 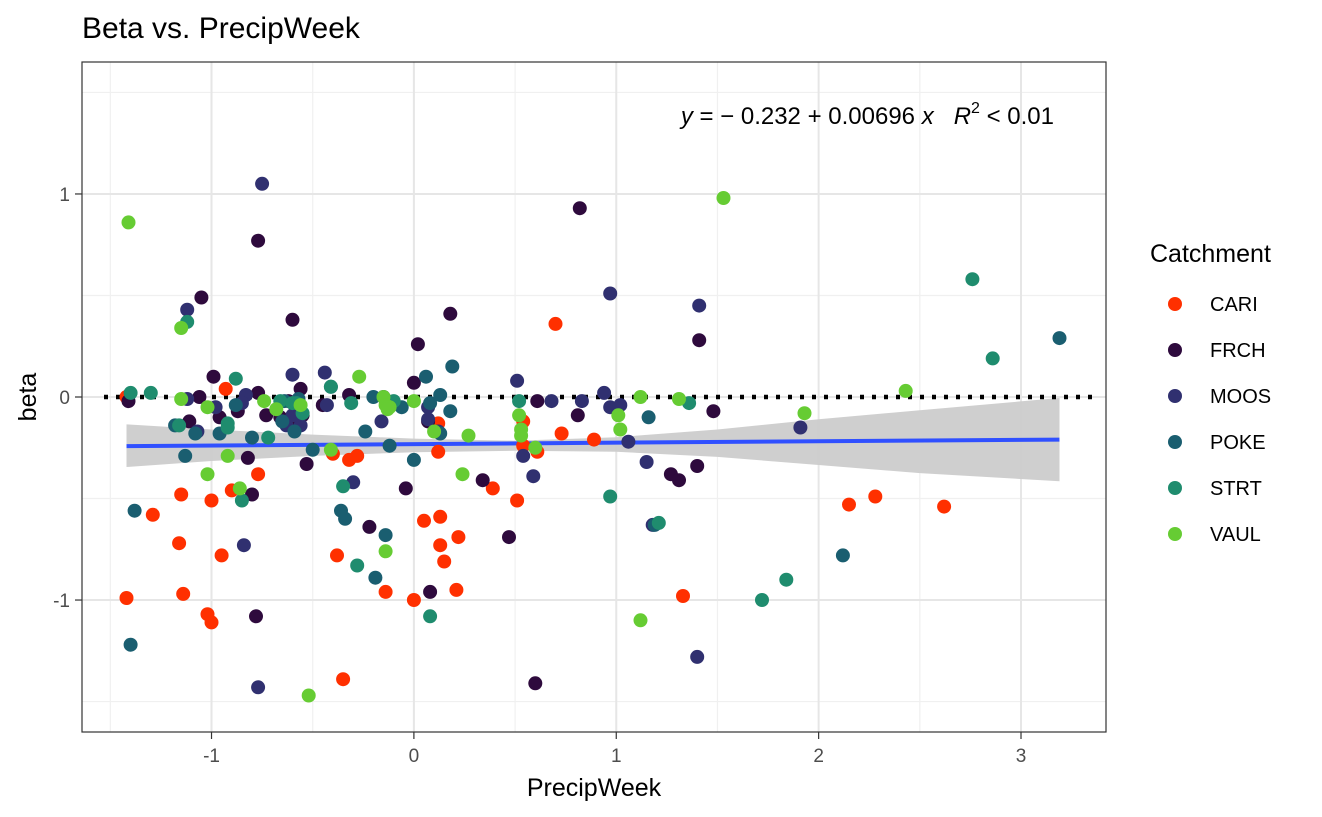 What do you see at coordinates (211, 756) in the screenshot?
I see `x-tick-label: -1` at bounding box center [211, 756].